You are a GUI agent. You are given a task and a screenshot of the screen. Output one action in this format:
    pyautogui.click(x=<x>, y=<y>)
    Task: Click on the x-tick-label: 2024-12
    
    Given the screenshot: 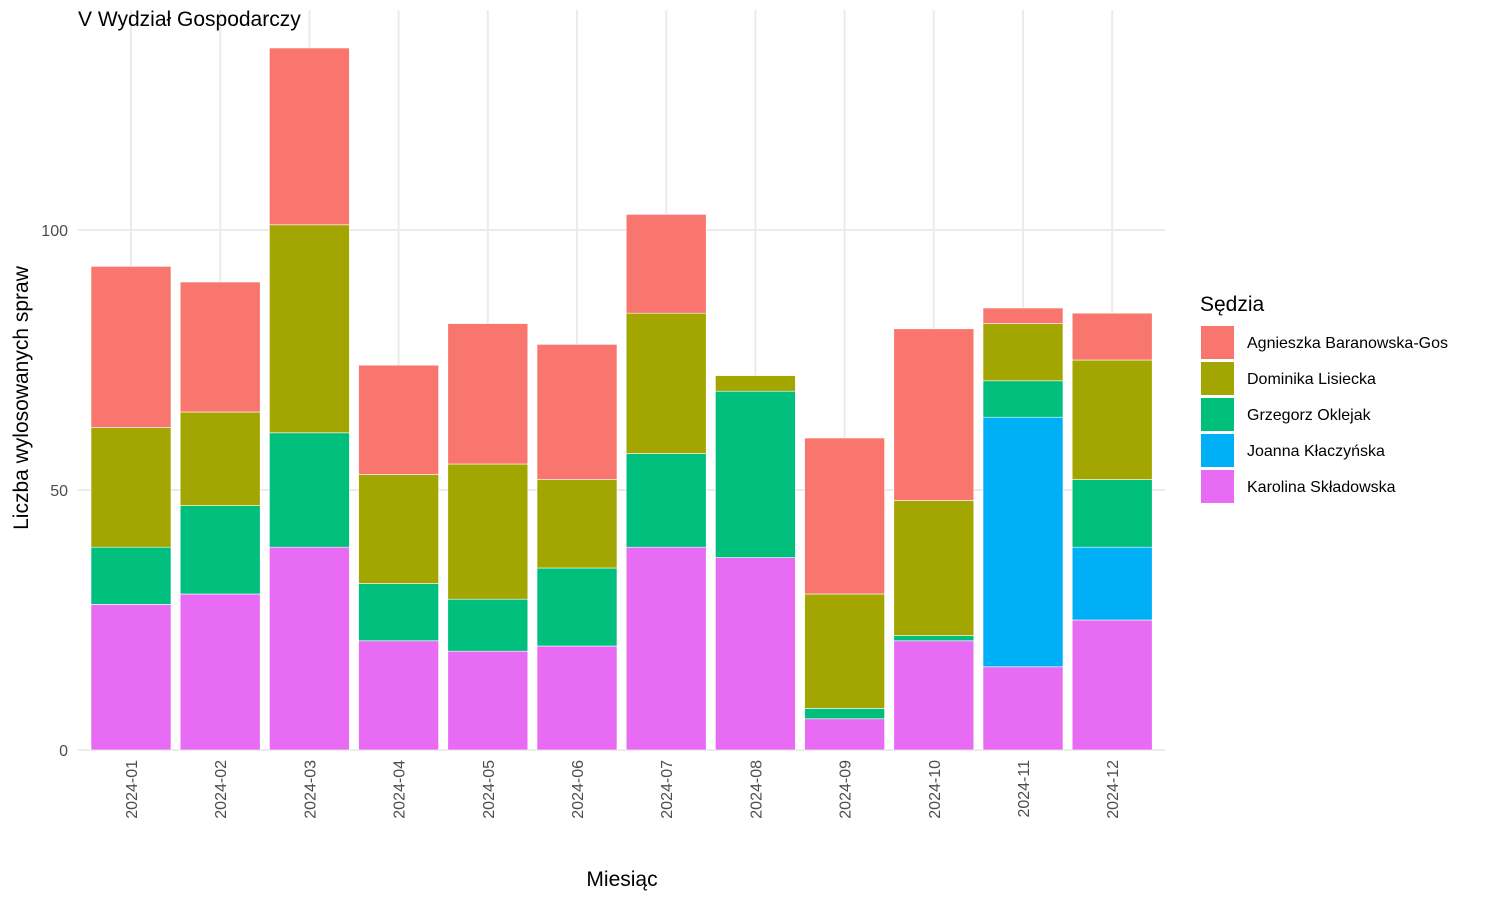 What is the action you would take?
    pyautogui.click(x=1113, y=789)
    